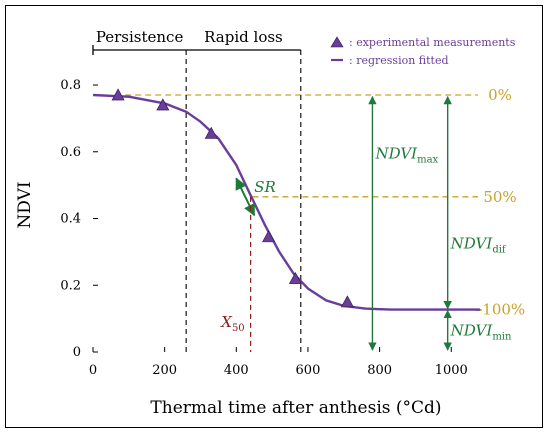 The height and width of the screenshot is (435, 550). I want to click on y-axis-label: NDVI, so click(25, 204).